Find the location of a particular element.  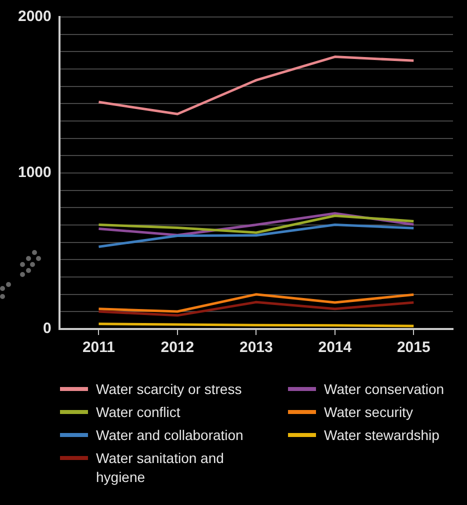

x-tick-label: 2015 is located at coordinates (413, 347).